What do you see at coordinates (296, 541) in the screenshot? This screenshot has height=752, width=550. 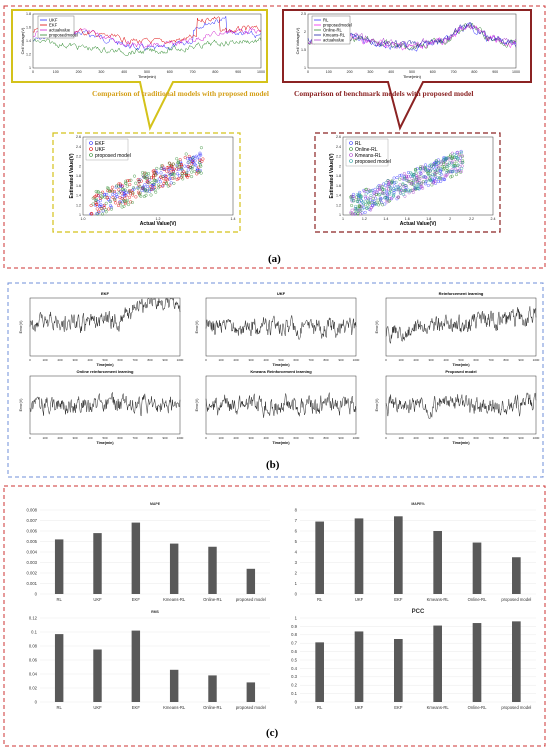 I see `c-mape2-ytick-label: 5` at bounding box center [296, 541].